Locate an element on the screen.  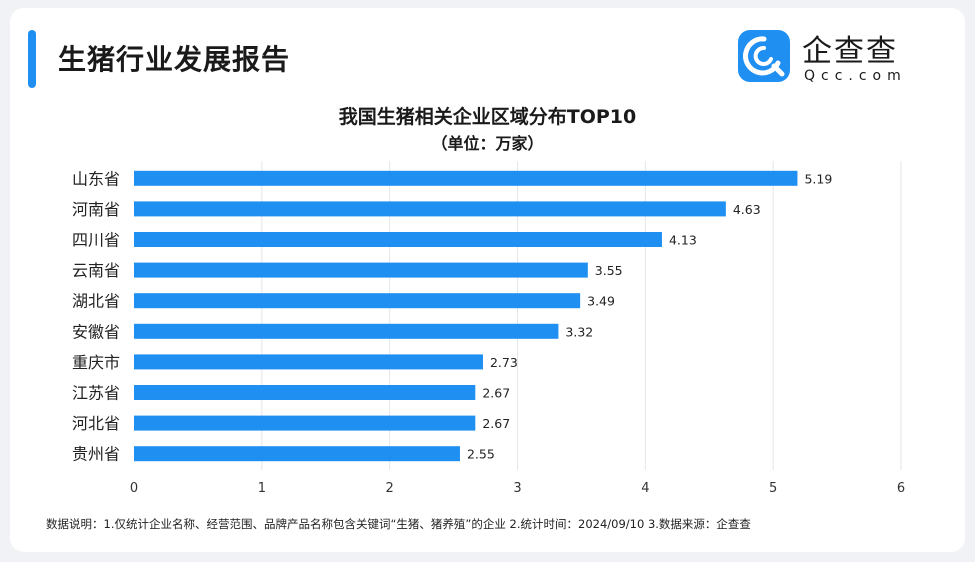
x-tick-label: 5 is located at coordinates (773, 488).